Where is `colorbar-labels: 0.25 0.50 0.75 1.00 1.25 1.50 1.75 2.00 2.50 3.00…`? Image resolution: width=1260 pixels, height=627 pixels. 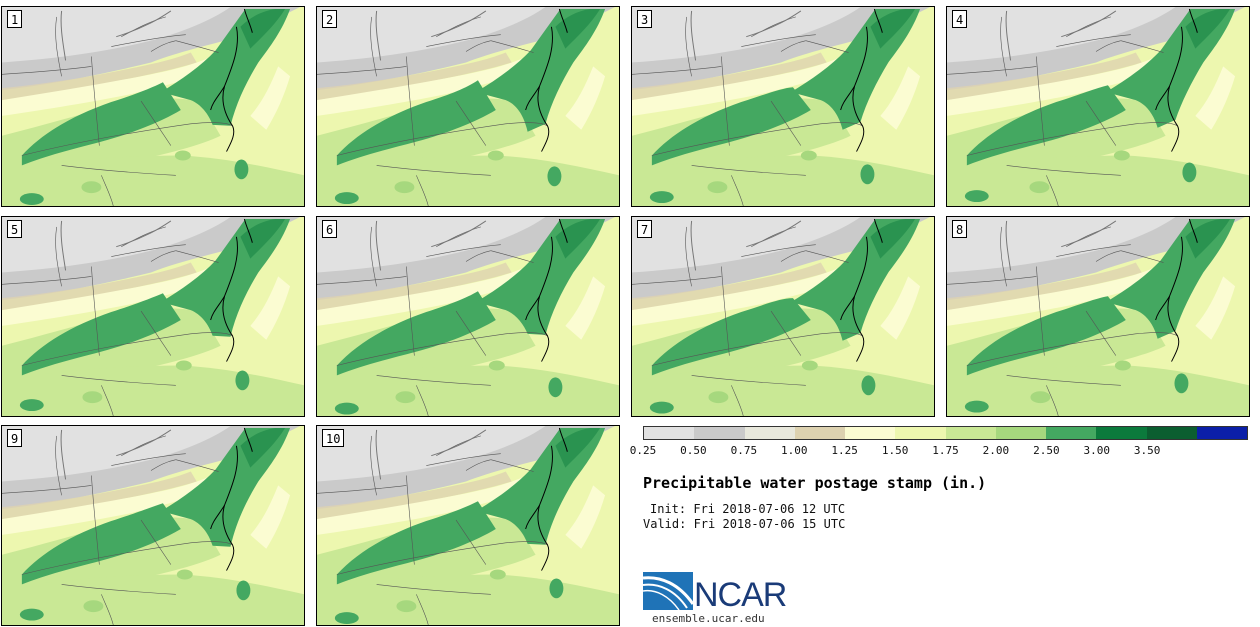 colorbar-labels: 0.25 0.50 0.75 1.00 1.25 1.50 1.75 2.00 2.50 3.00… is located at coordinates (939, 451).